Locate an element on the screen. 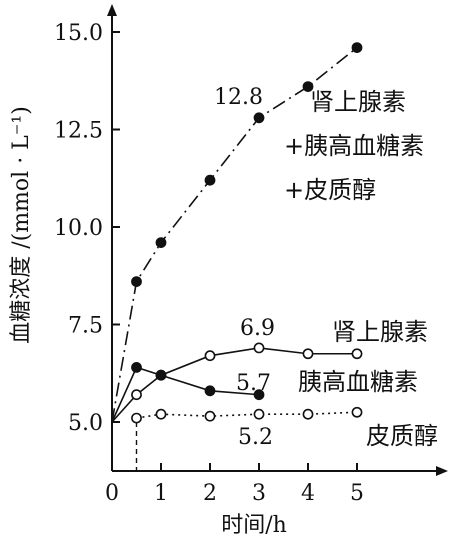  series-label-glucagon: 胰高血糖素 is located at coordinates (358, 382).